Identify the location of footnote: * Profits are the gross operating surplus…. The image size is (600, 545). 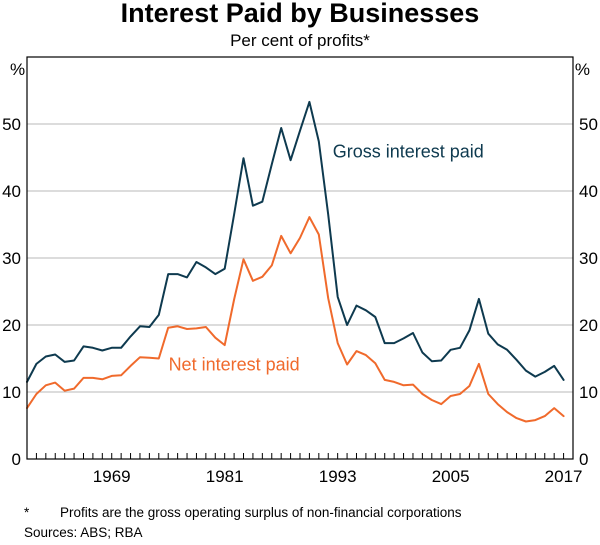
(304, 512).